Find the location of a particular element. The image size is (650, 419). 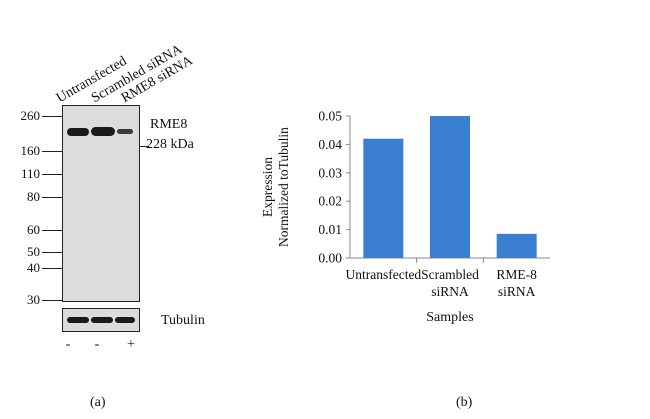

tubulin-blot is located at coordinates (101, 320).